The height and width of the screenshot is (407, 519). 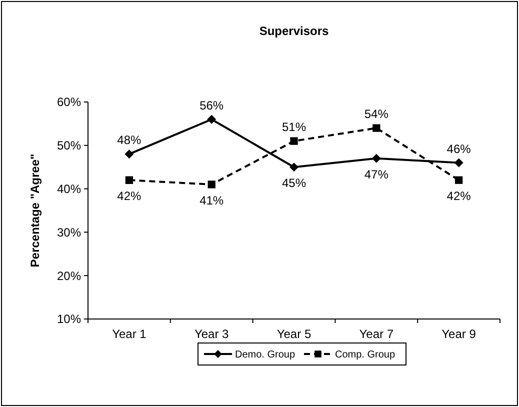 What do you see at coordinates (212, 200) in the screenshot?
I see `data-label: 41%` at bounding box center [212, 200].